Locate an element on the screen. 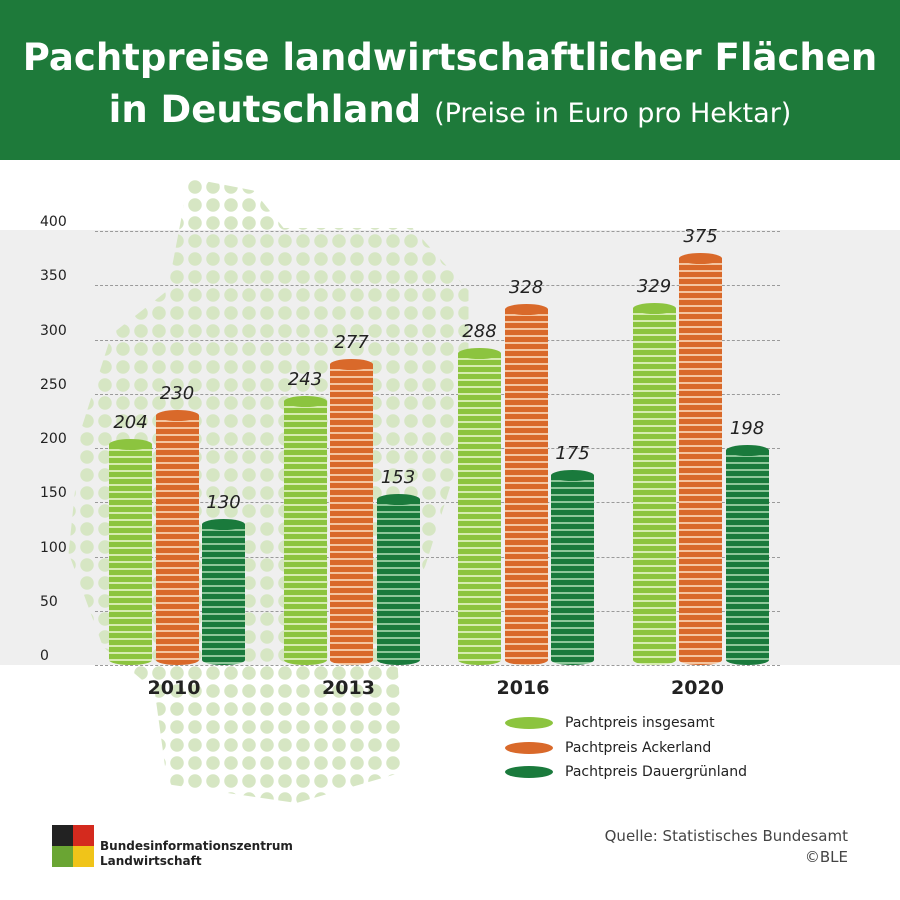  data-label: 230 is located at coordinates (177, 394).